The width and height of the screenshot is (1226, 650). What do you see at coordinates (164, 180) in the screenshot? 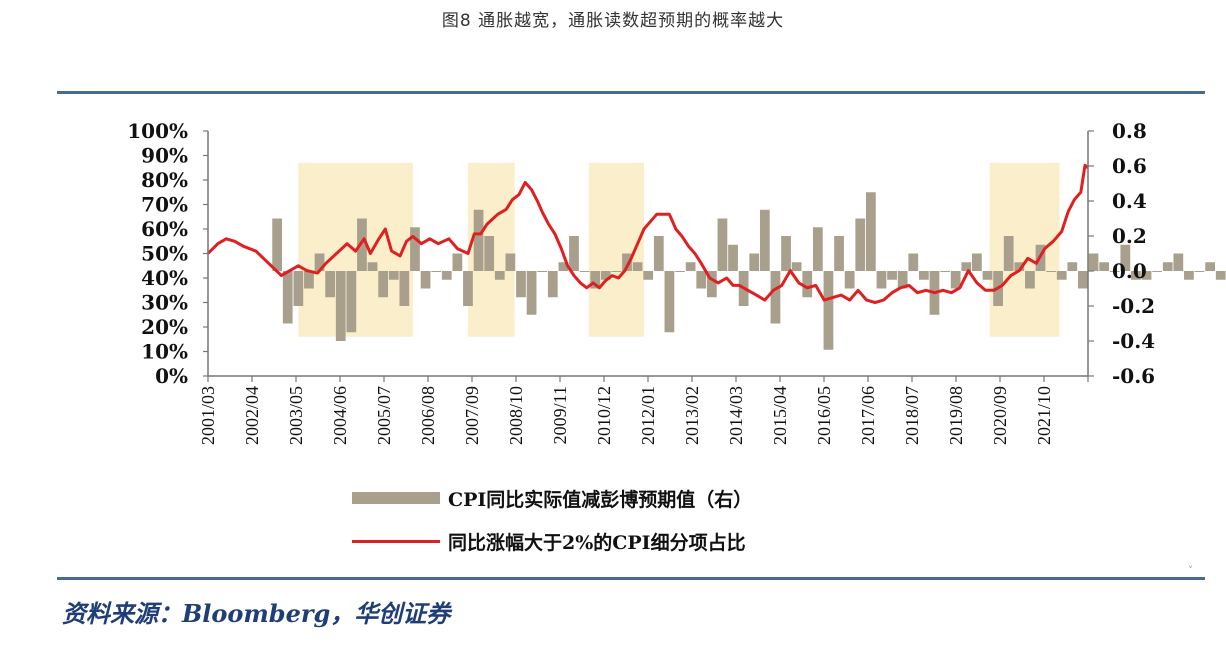
I see `left-tick-label: 80%` at bounding box center [164, 180].